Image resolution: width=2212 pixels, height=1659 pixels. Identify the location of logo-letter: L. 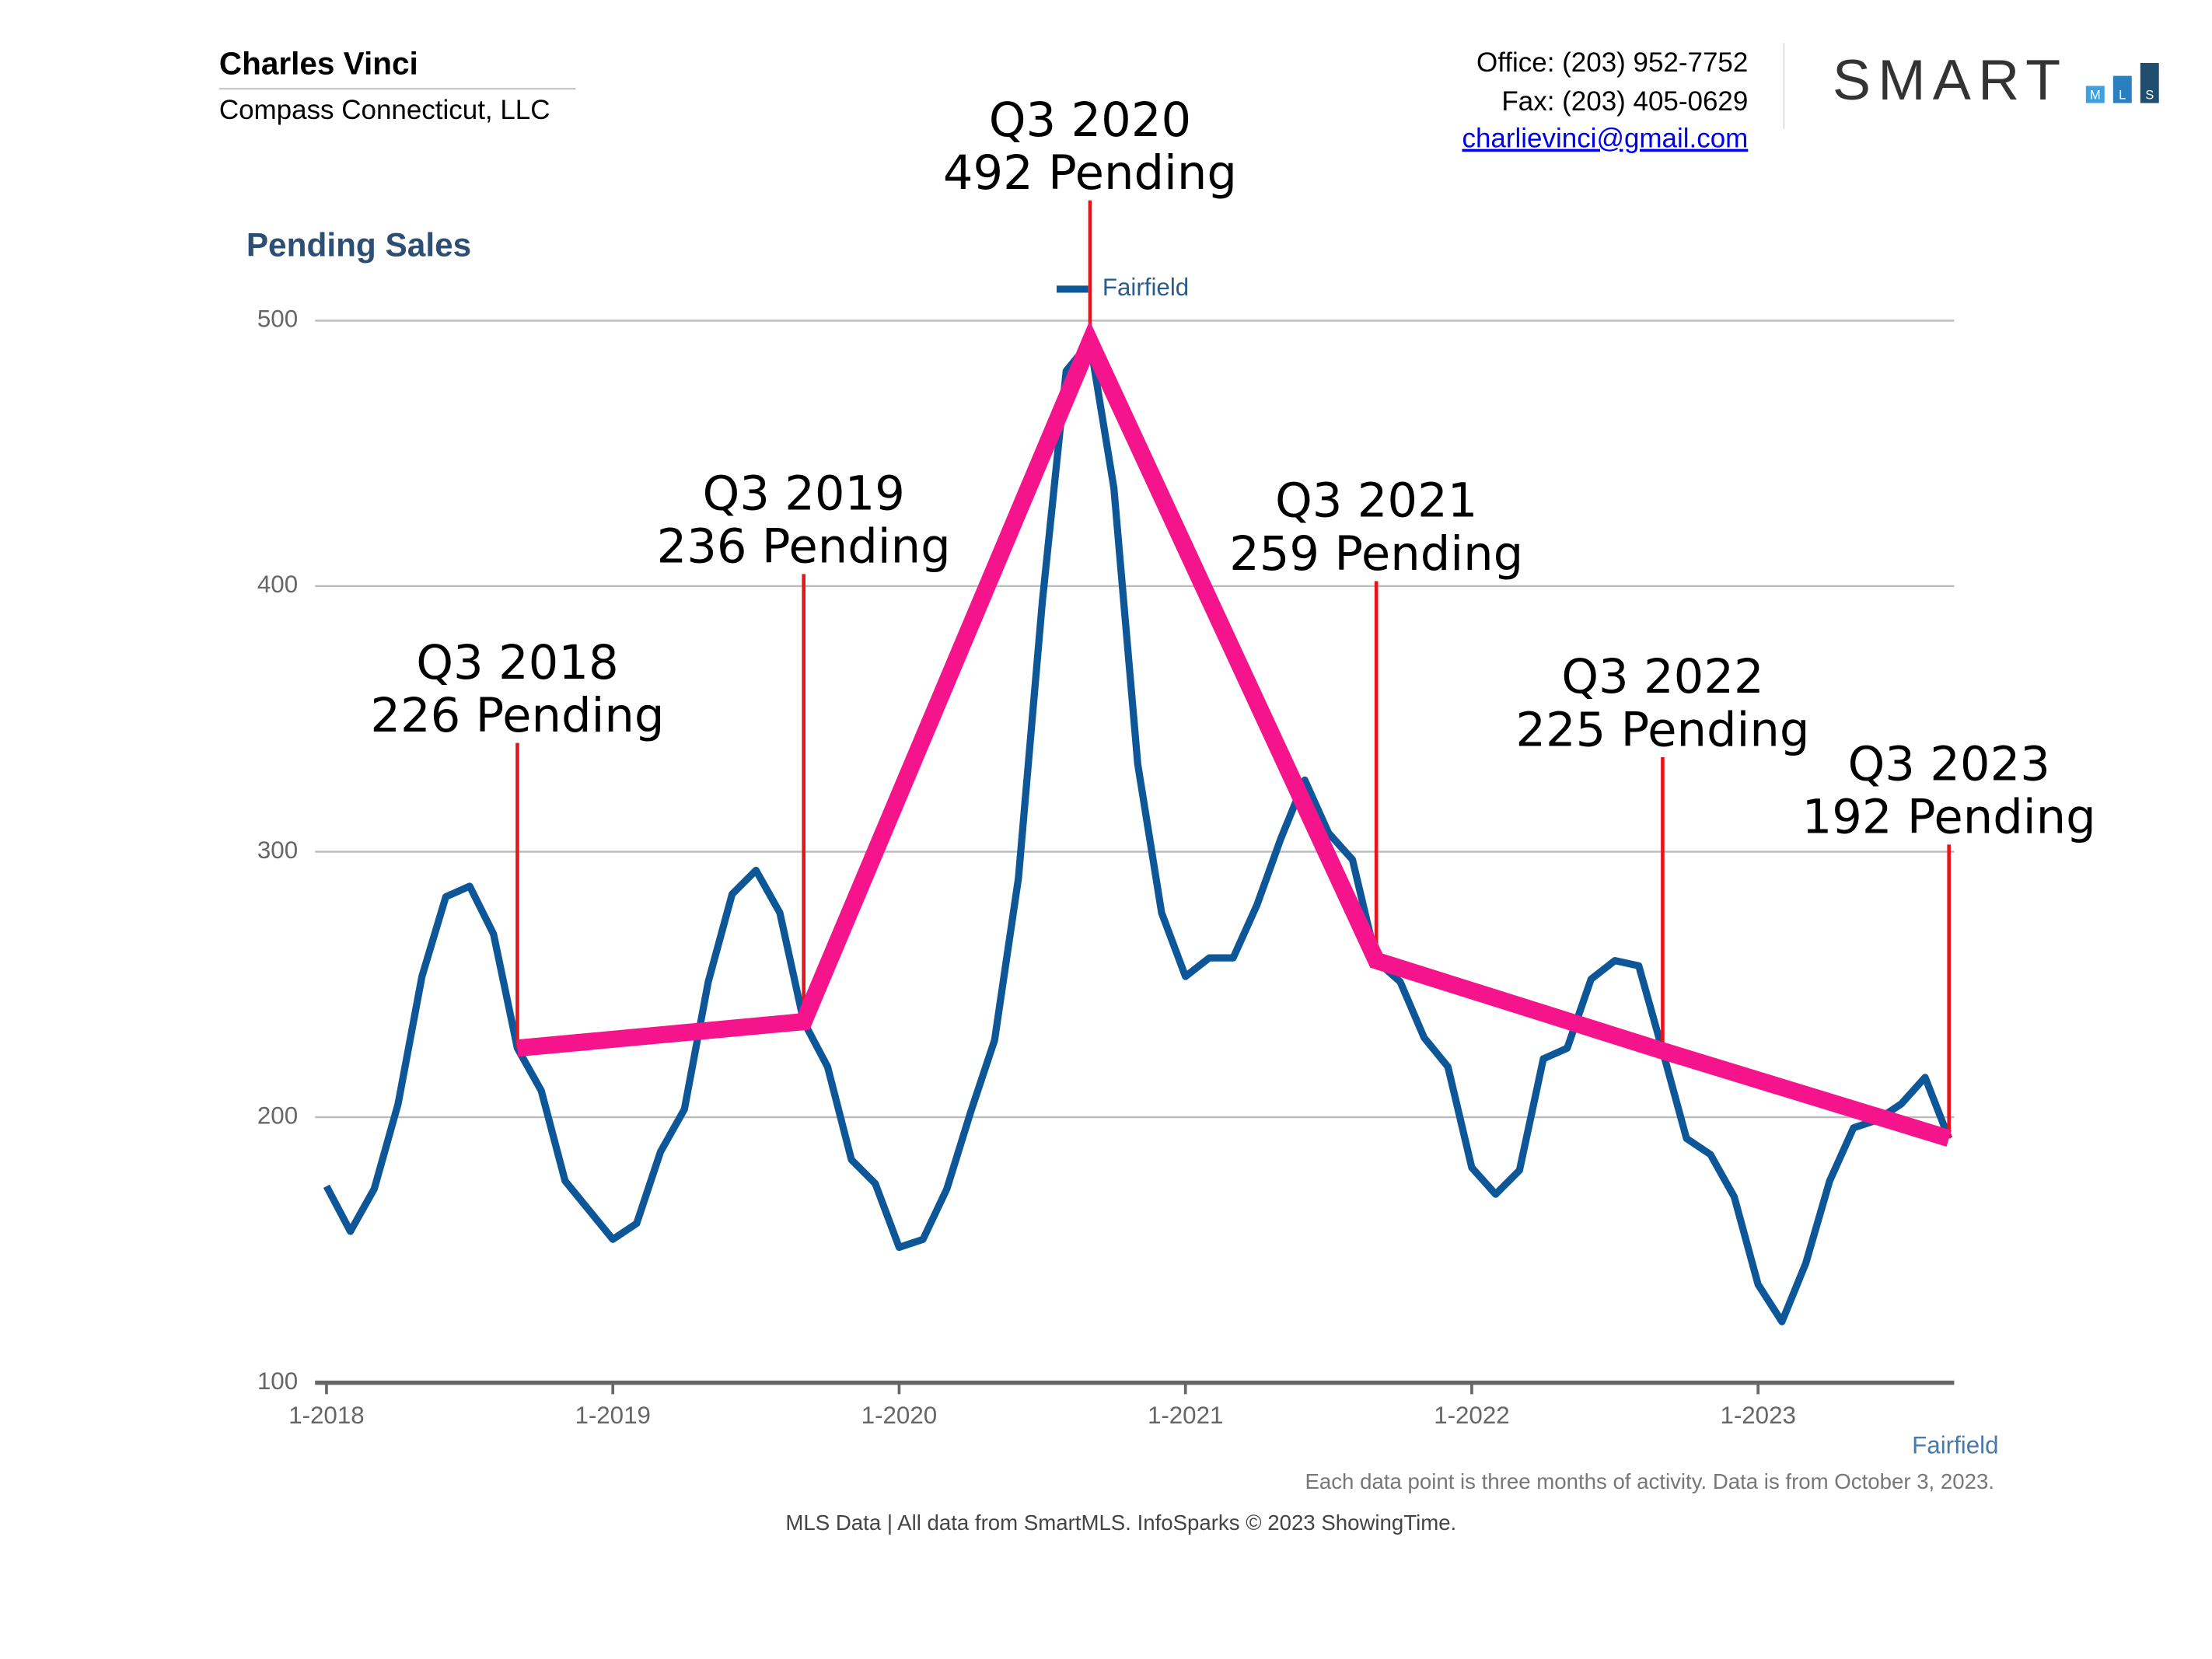
(2122, 95).